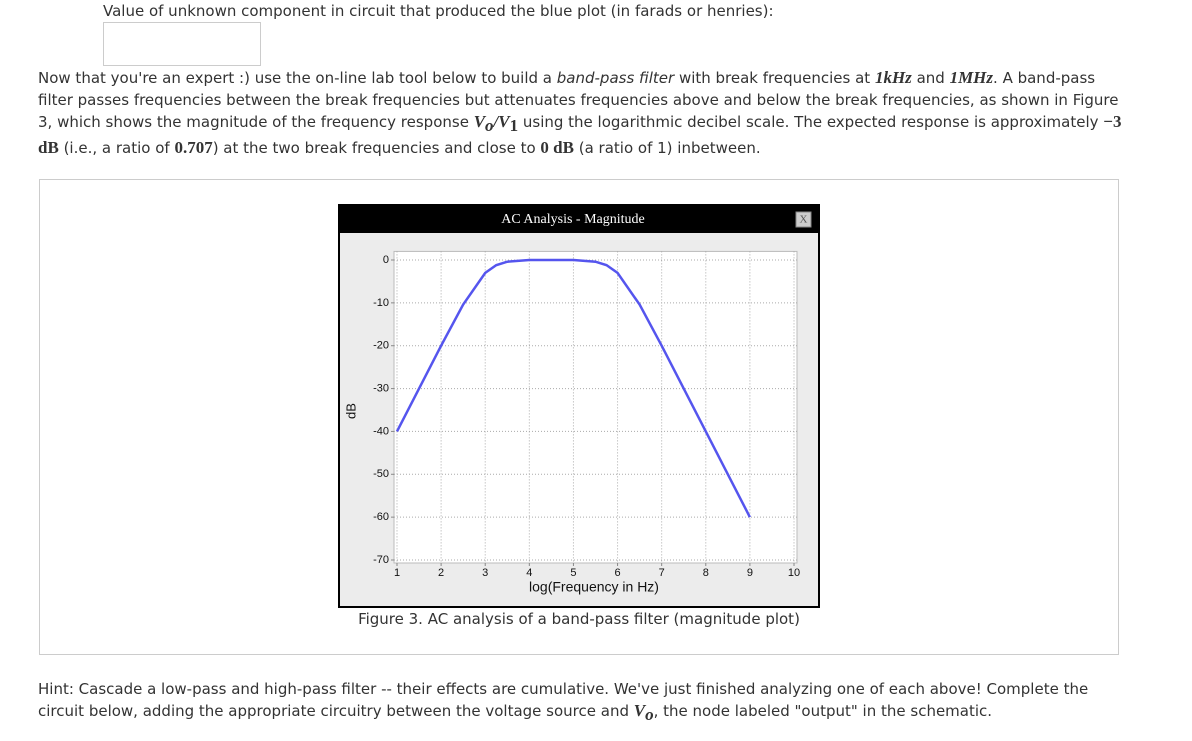  Describe the element at coordinates (381, 346) in the screenshot. I see `y-tick-label: -20` at that location.